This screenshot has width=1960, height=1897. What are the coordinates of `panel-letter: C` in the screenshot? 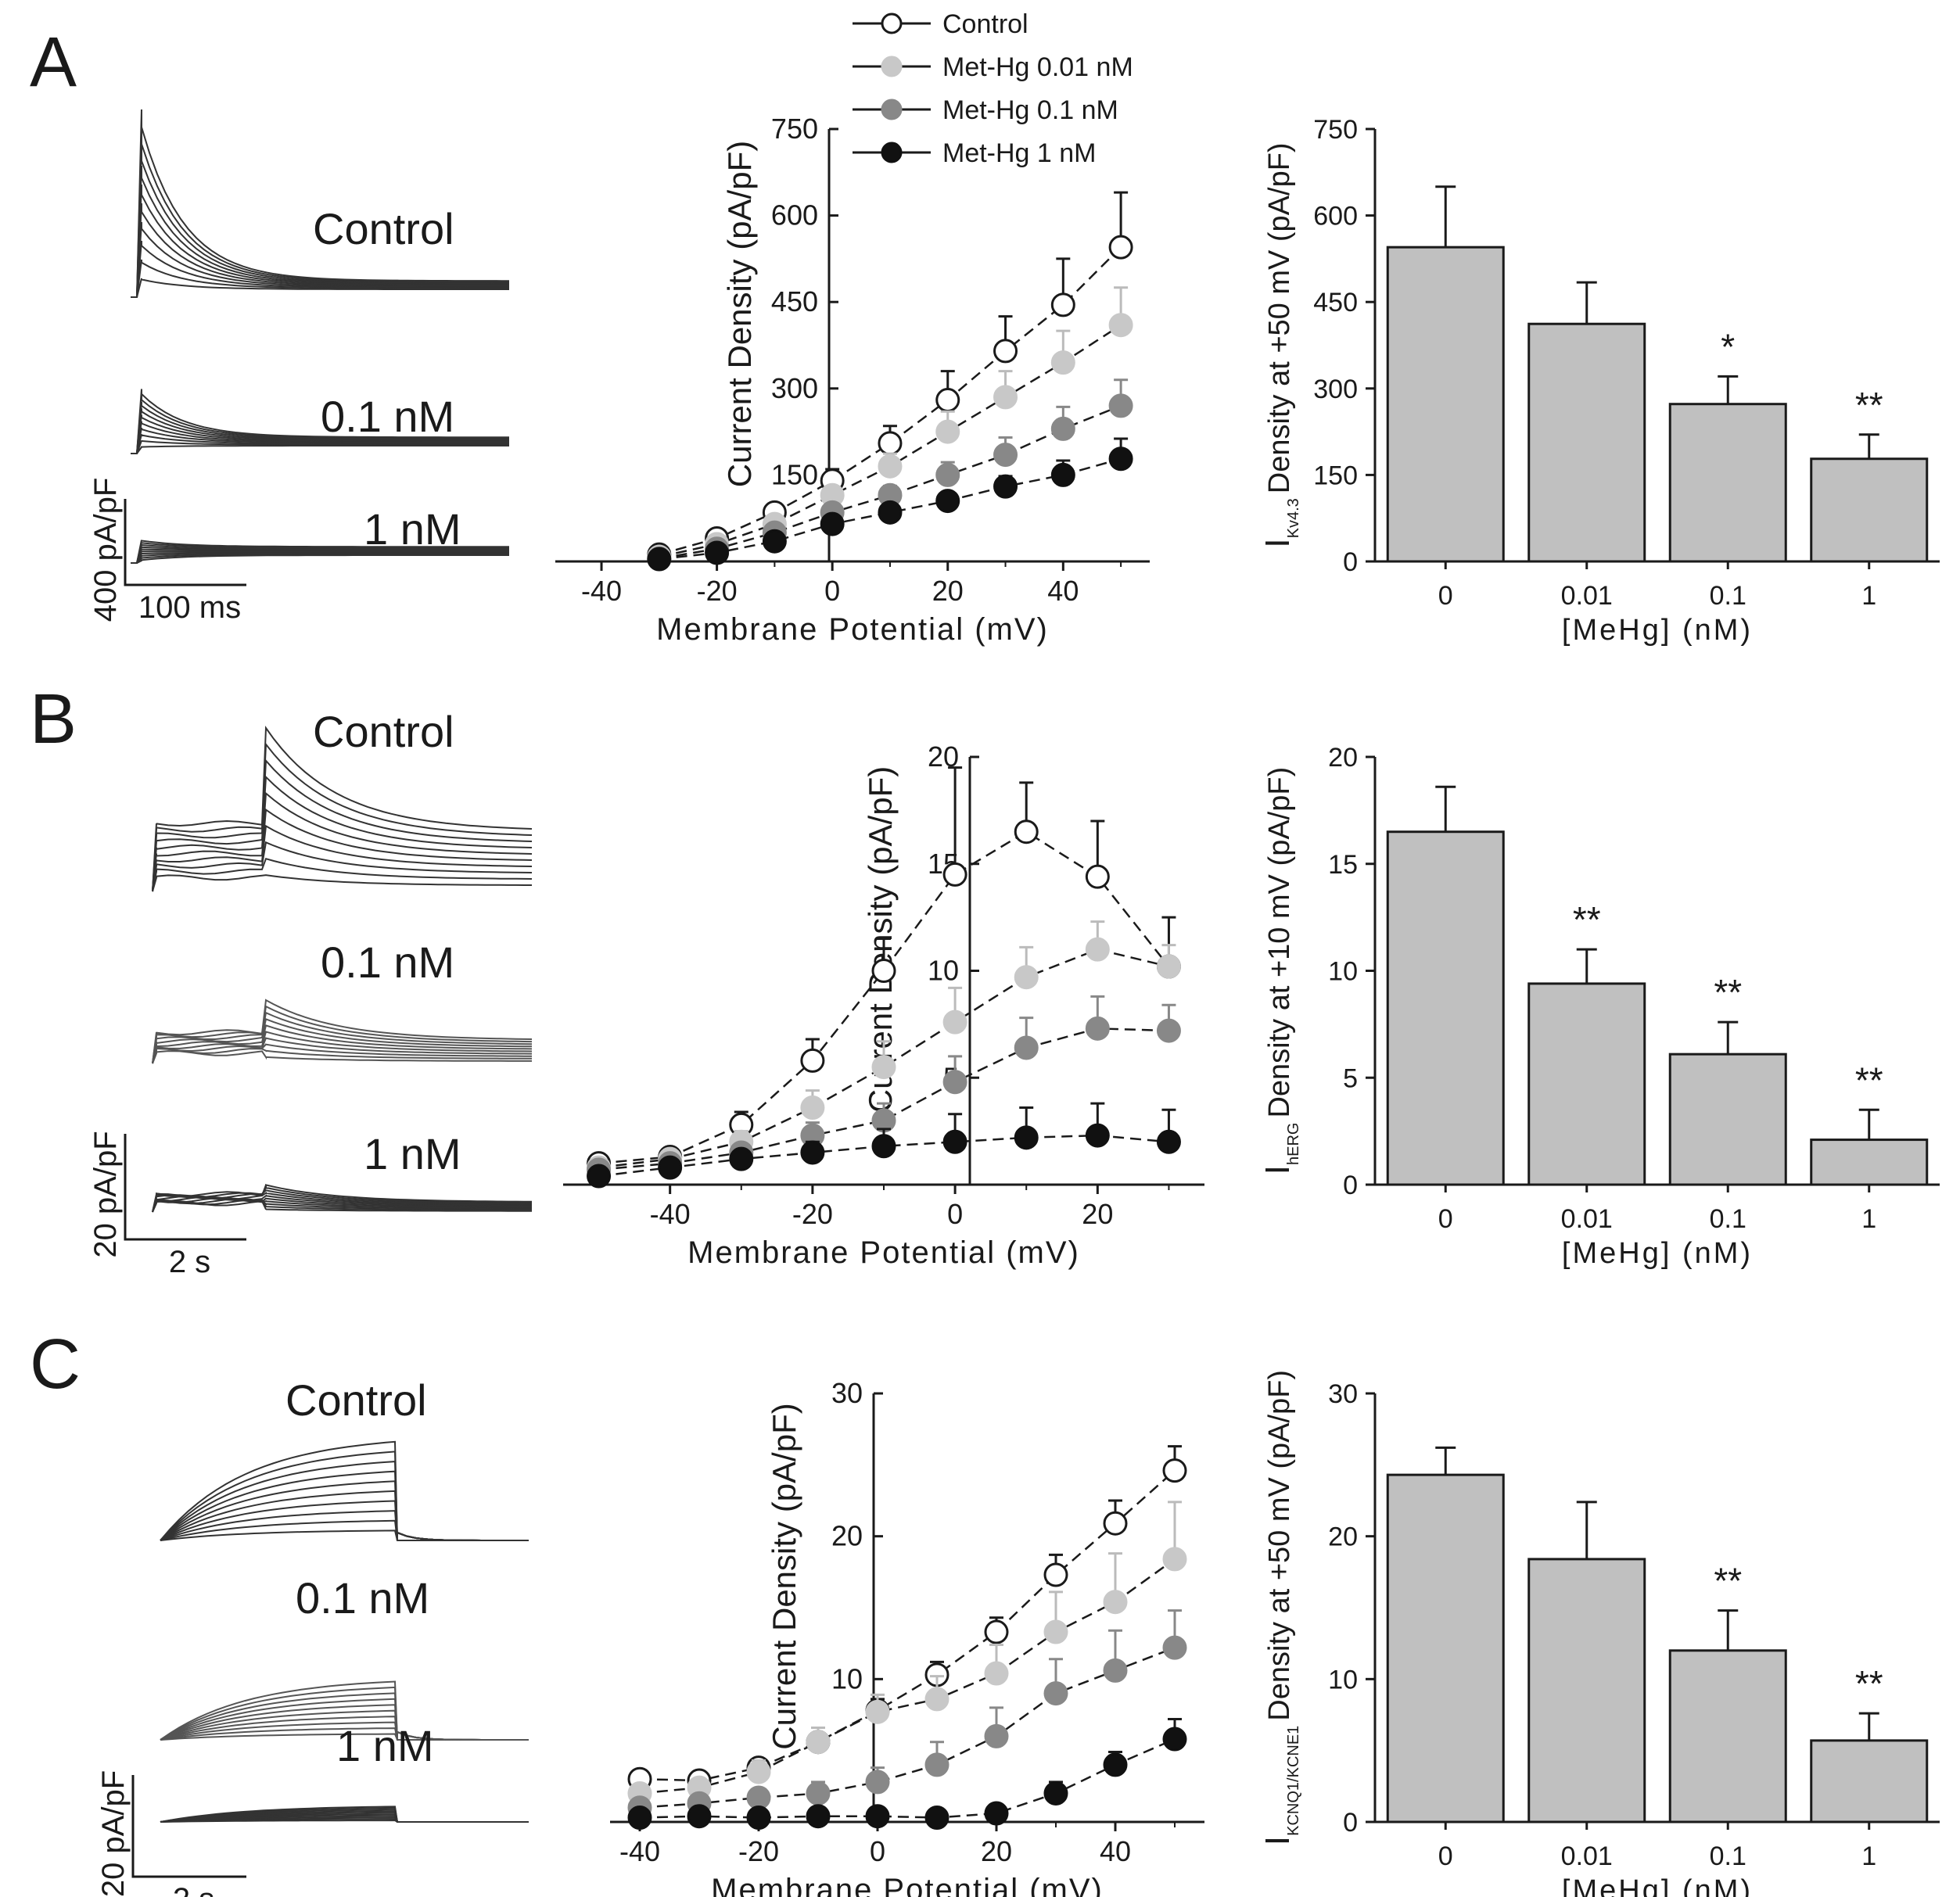 It's located at (55, 1364).